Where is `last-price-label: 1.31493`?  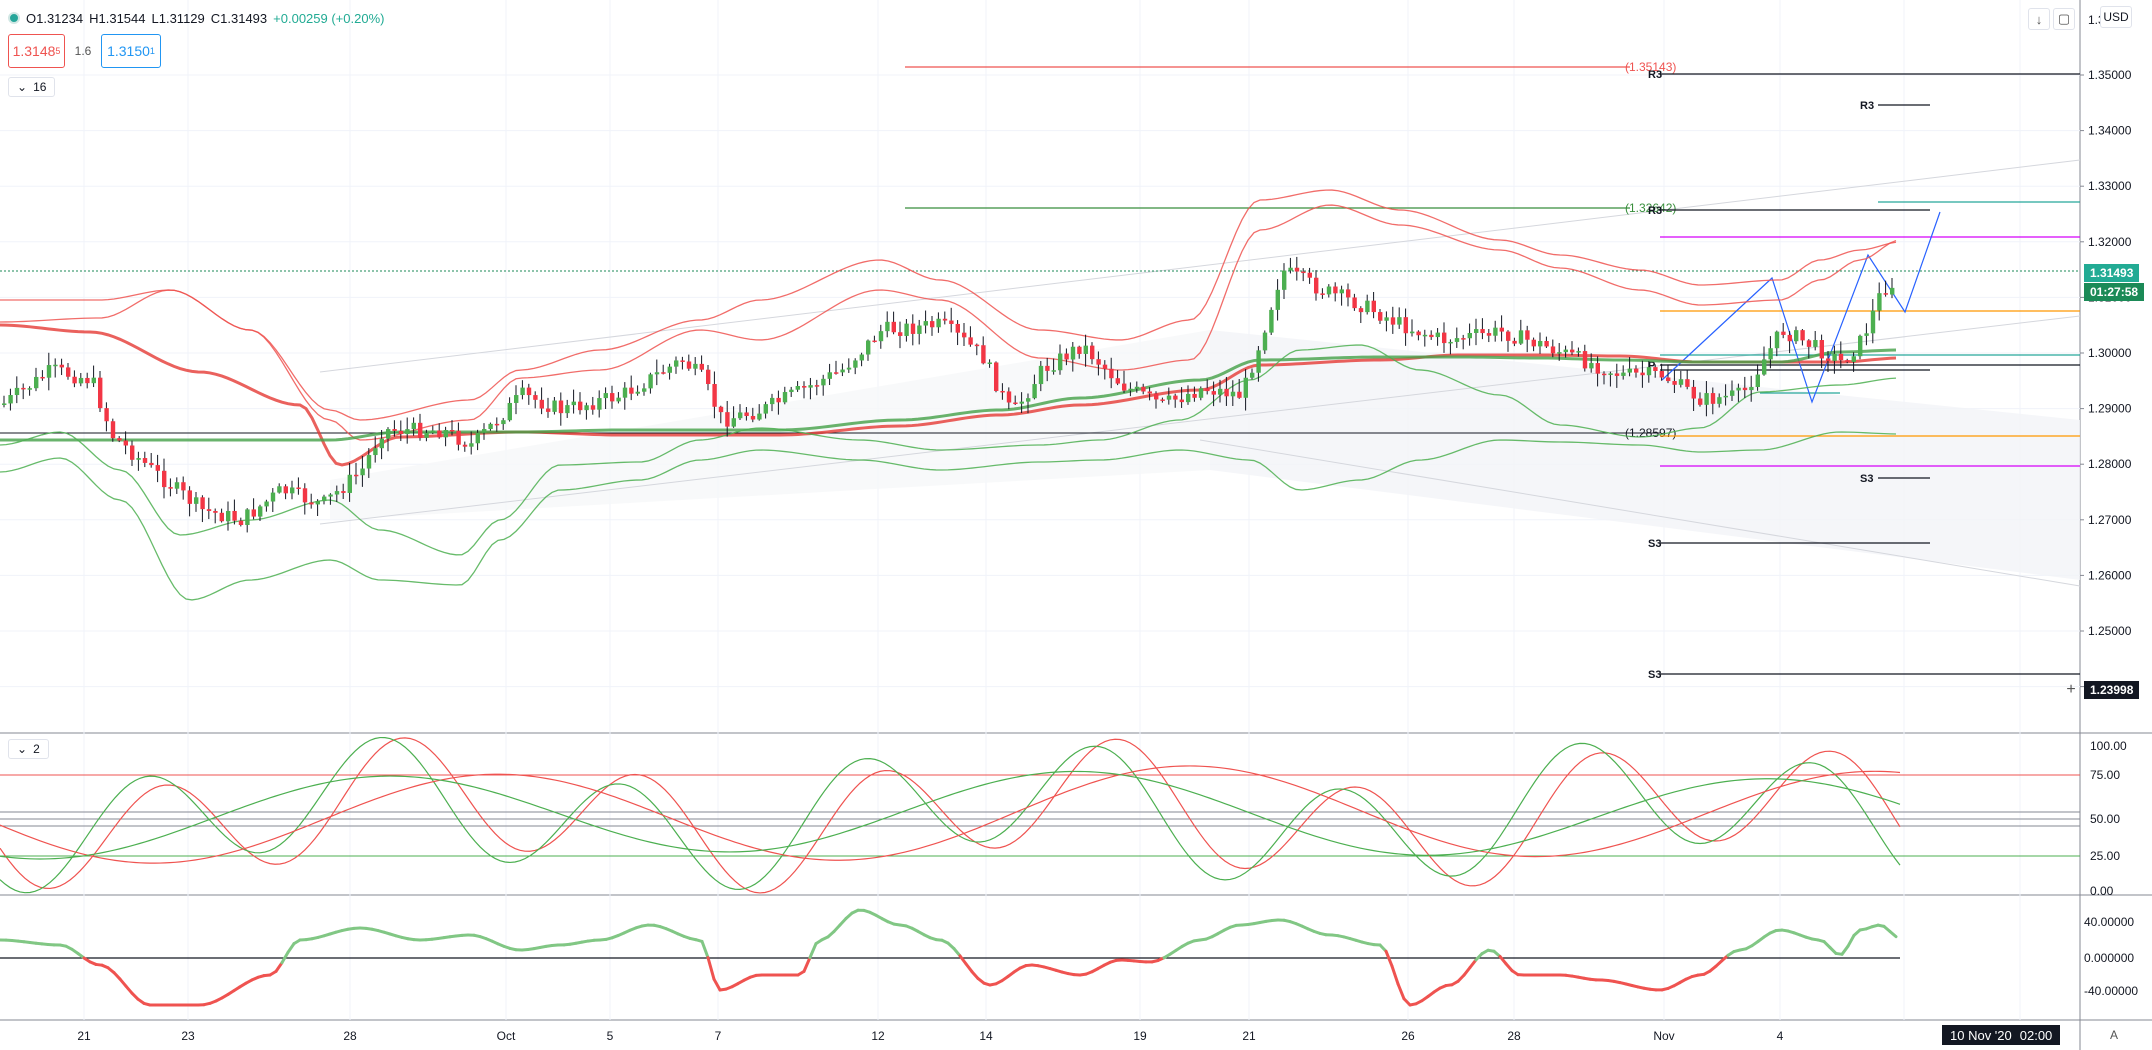
last-price-label: 1.31493 is located at coordinates (2112, 273).